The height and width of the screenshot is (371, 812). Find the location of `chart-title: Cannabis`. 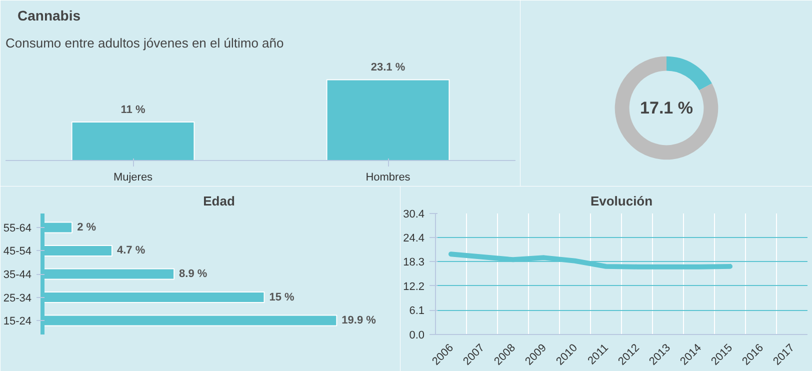

chart-title: Cannabis is located at coordinates (49, 16).